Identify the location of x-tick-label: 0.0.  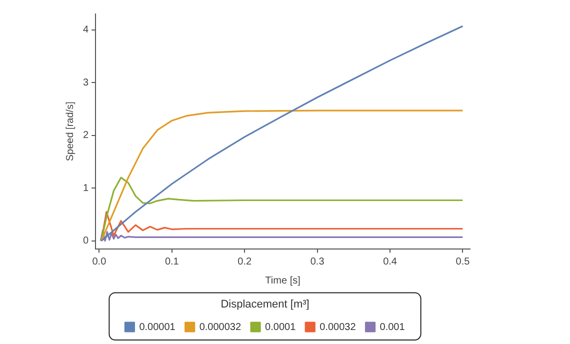
(99, 262).